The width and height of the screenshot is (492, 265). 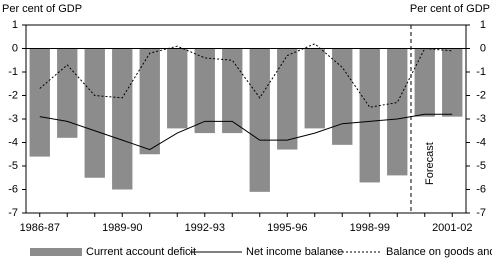 What do you see at coordinates (481, 72) in the screenshot?
I see `y2-tick-label: -1` at bounding box center [481, 72].